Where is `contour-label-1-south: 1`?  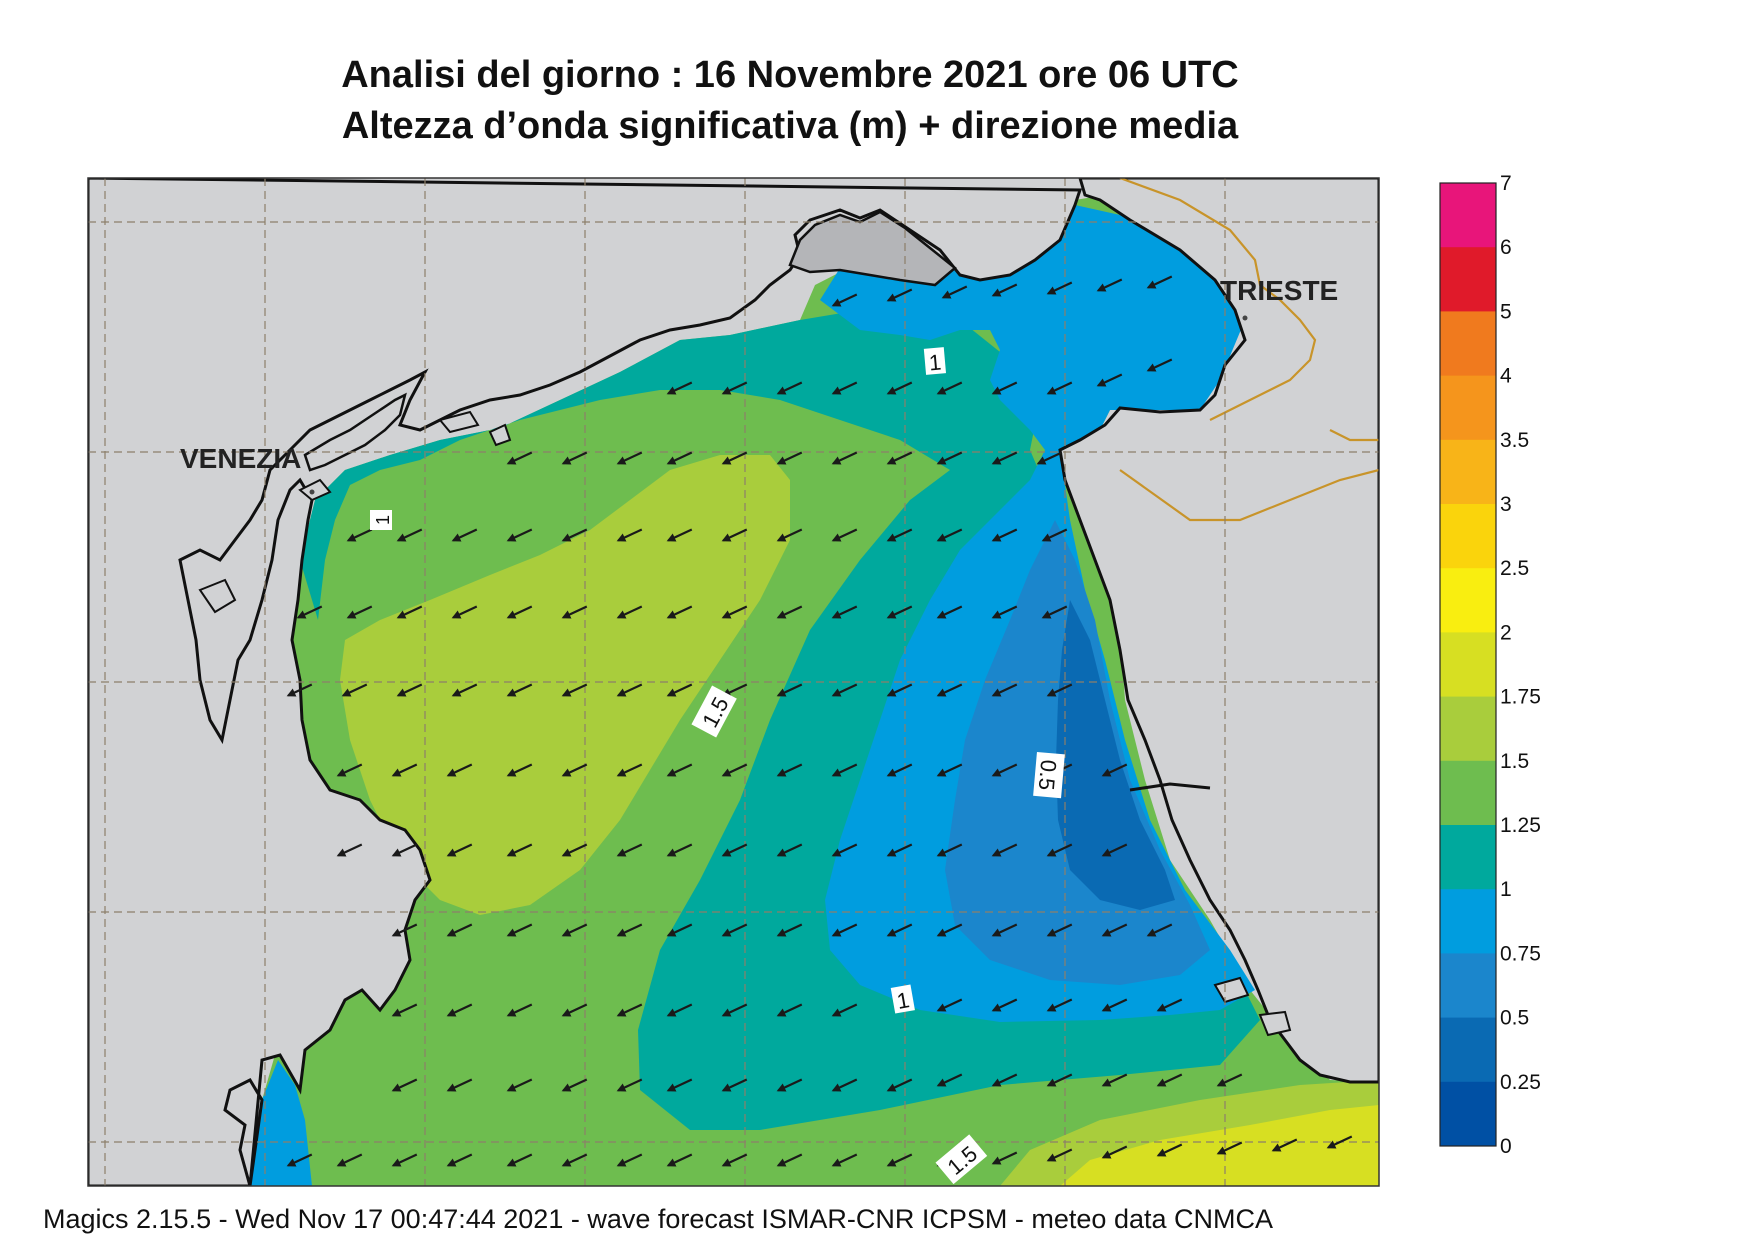
contour-label-1-south: 1 is located at coordinates (902, 999).